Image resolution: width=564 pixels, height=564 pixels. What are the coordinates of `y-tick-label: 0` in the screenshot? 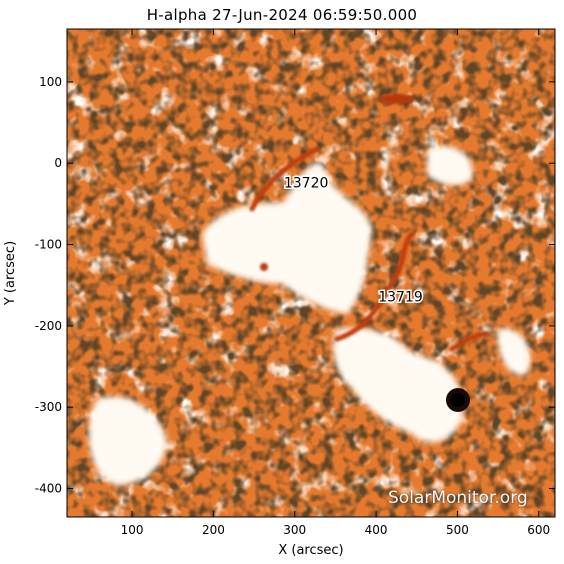 It's located at (58, 163).